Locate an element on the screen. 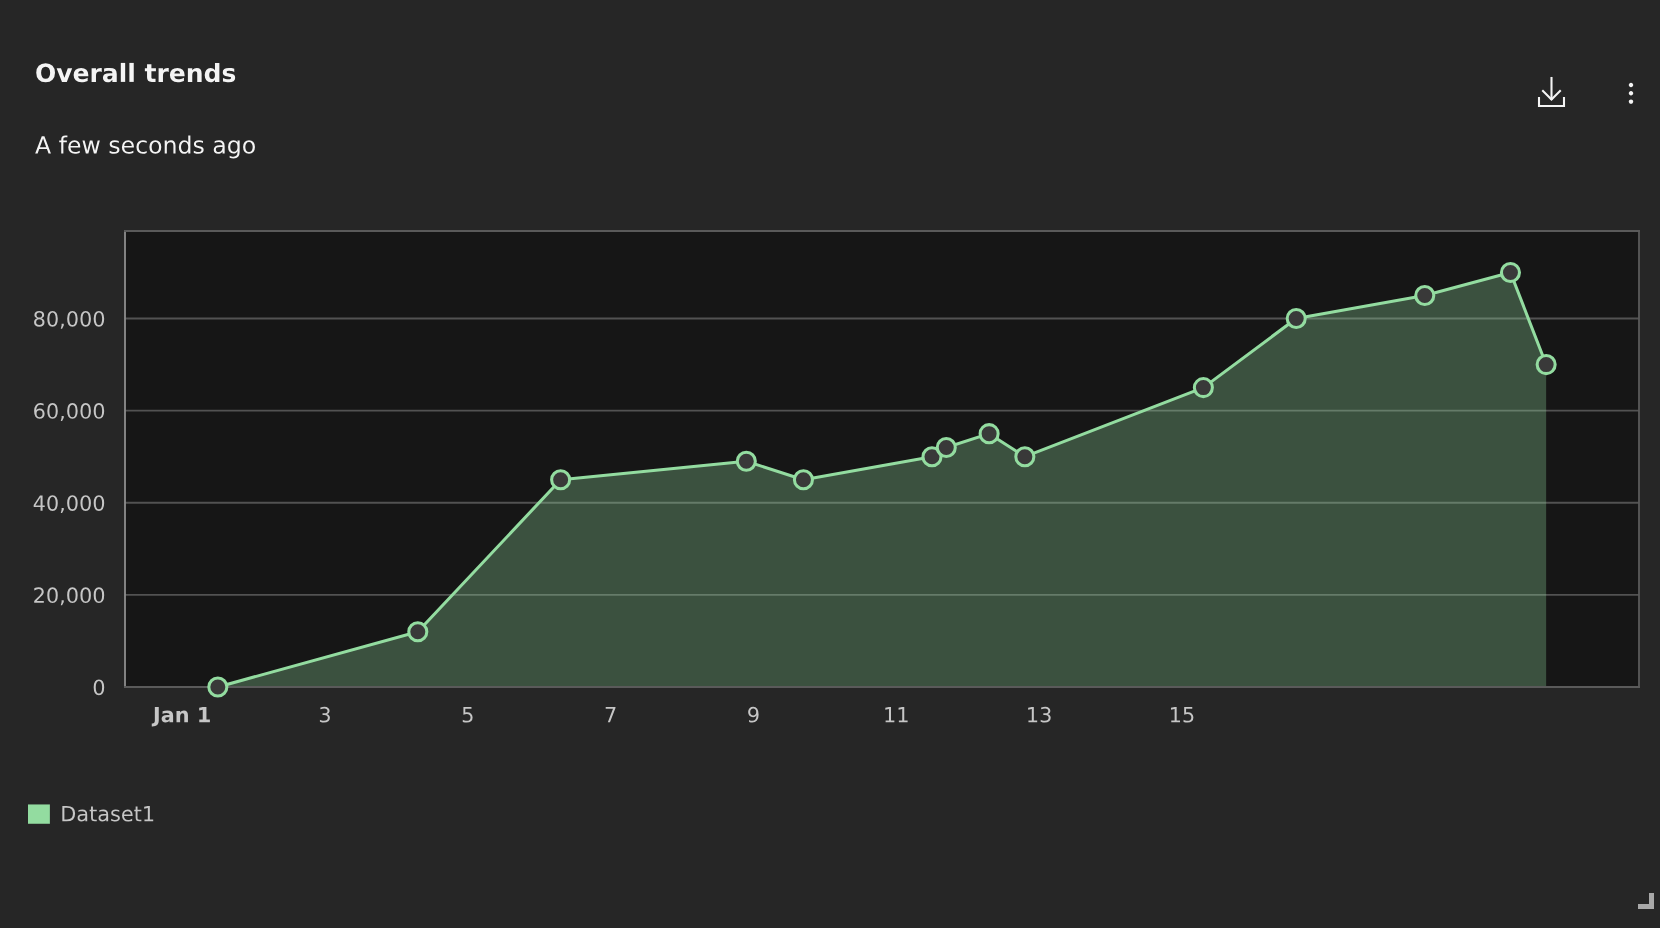 The image size is (1660, 928). y-tick-label: 80,000 is located at coordinates (69, 319).